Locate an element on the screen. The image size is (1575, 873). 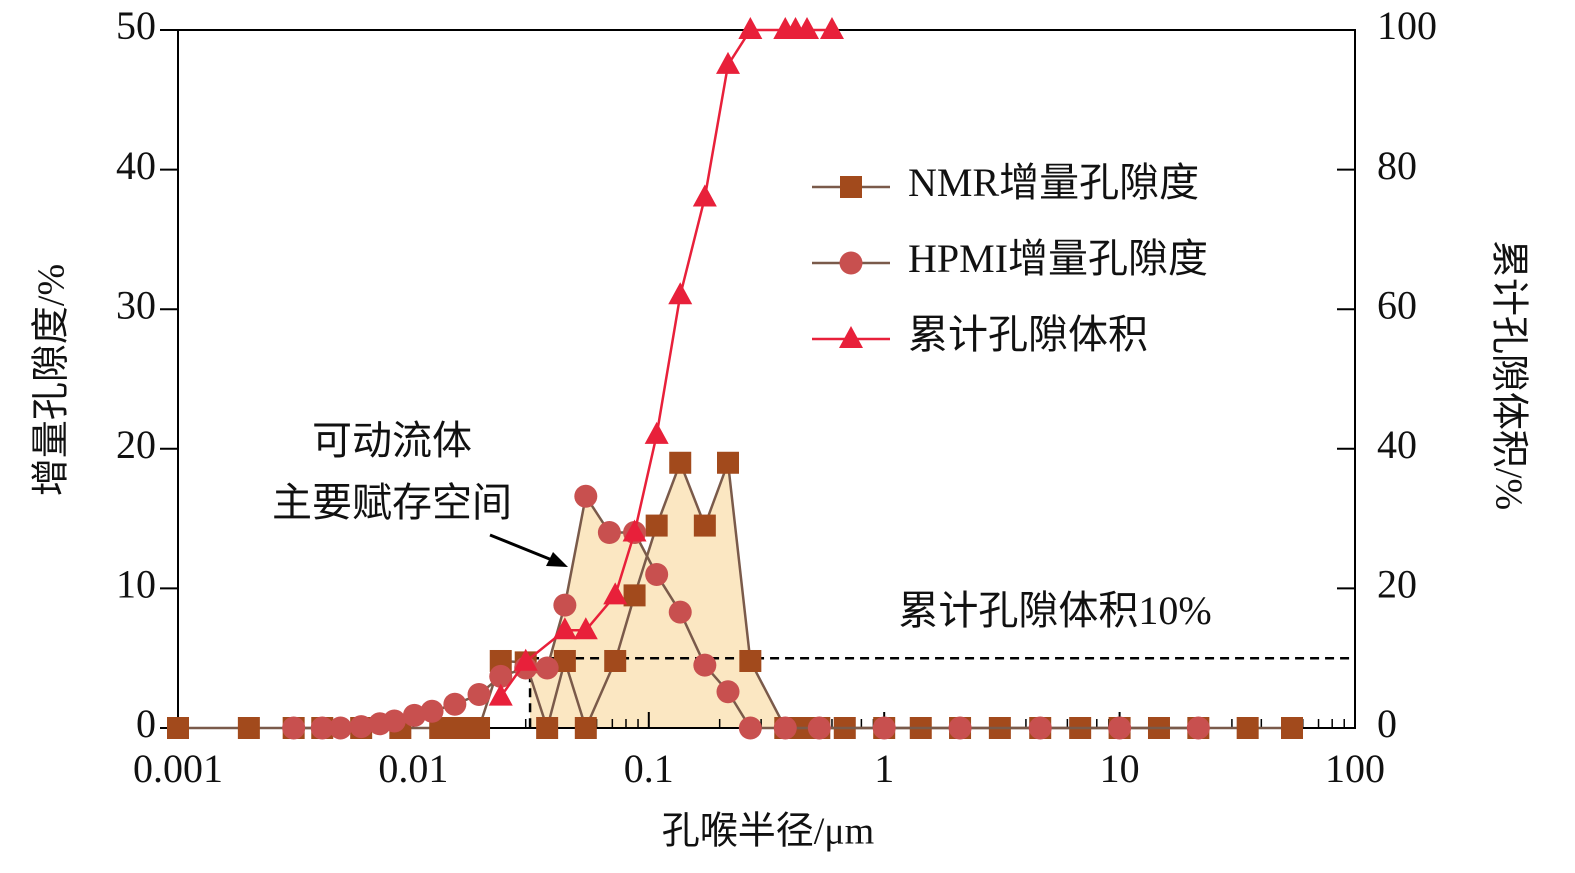
legend-label: HPMI增量孔隙度 is located at coordinates (1058, 258).